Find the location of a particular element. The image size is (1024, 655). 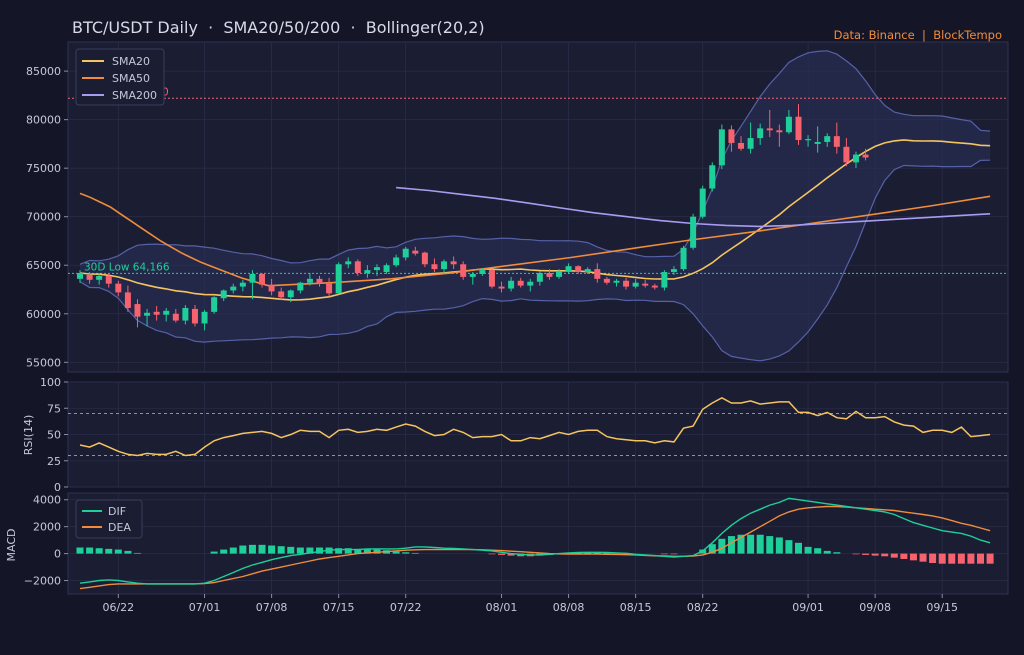

x-tick-label: 09/08 is located at coordinates (875, 607).